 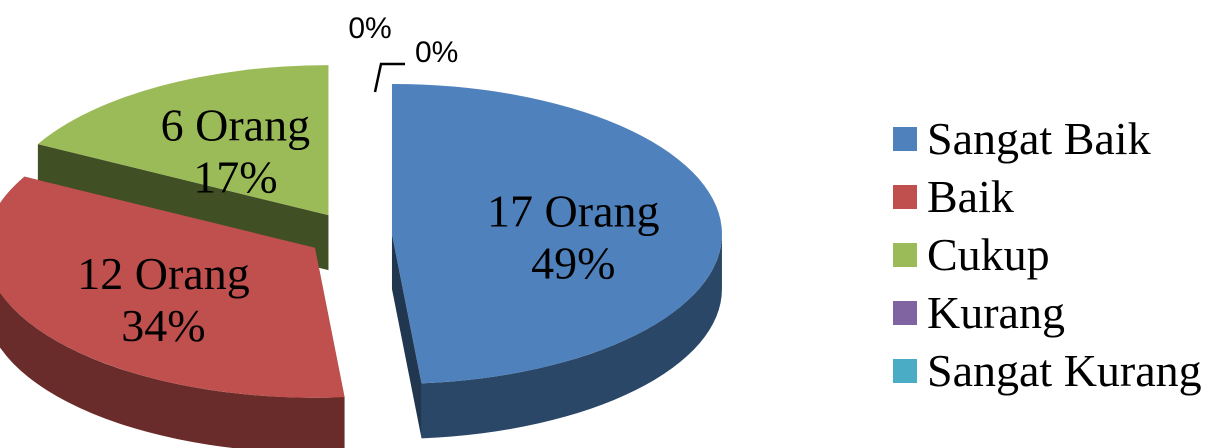 I want to click on leader-lines, so click(x=389, y=77).